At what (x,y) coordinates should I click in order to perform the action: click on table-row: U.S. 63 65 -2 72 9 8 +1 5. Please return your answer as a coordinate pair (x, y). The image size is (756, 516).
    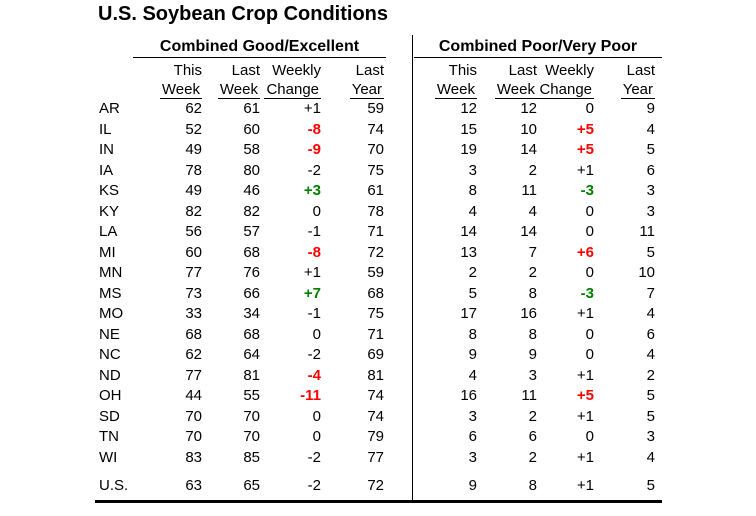
    Looking at the image, I should click on (377, 486).